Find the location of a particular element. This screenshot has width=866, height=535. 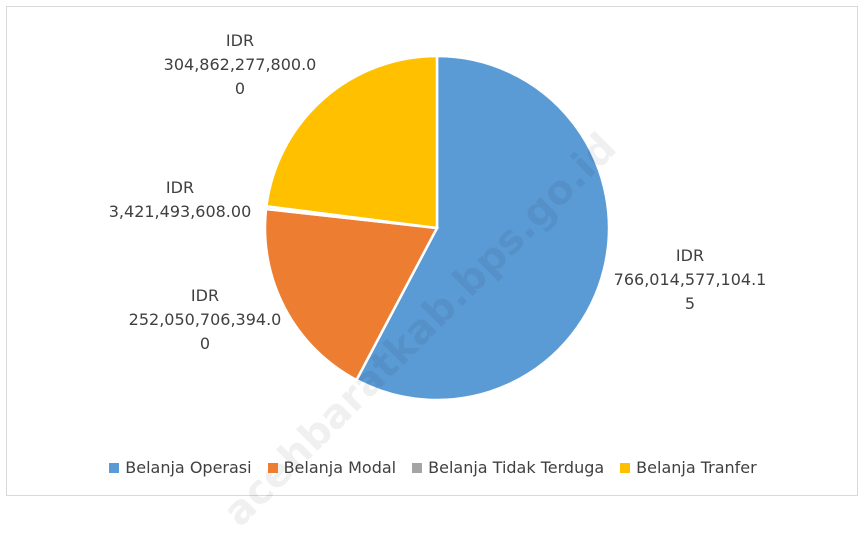

data-label: IDR 766,014,577,104.15 is located at coordinates (690, 279).